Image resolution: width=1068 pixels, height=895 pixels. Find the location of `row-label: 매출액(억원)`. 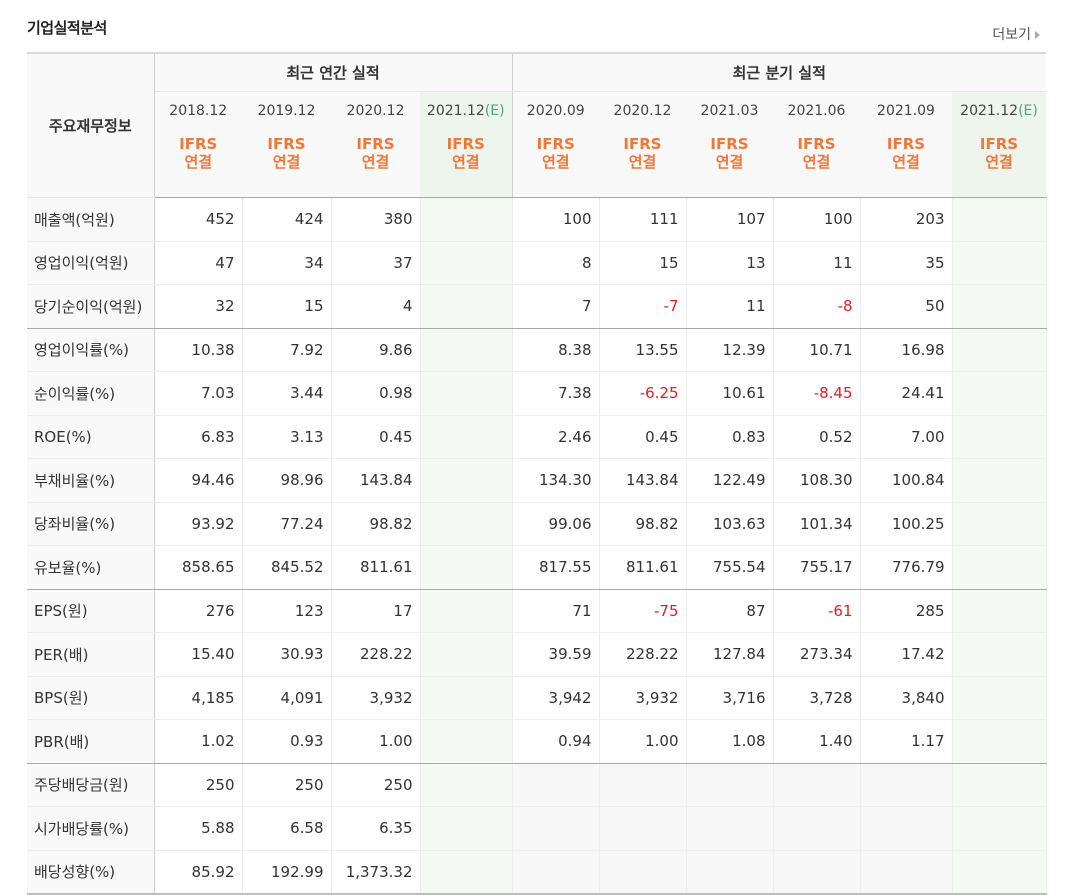

row-label: 매출액(억원) is located at coordinates (91, 219).